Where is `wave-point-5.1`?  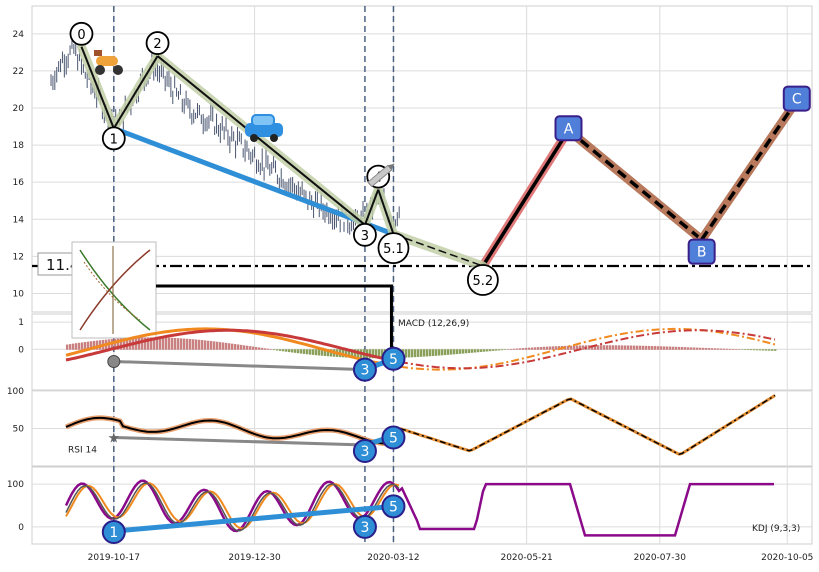 wave-point-5.1 is located at coordinates (393, 248).